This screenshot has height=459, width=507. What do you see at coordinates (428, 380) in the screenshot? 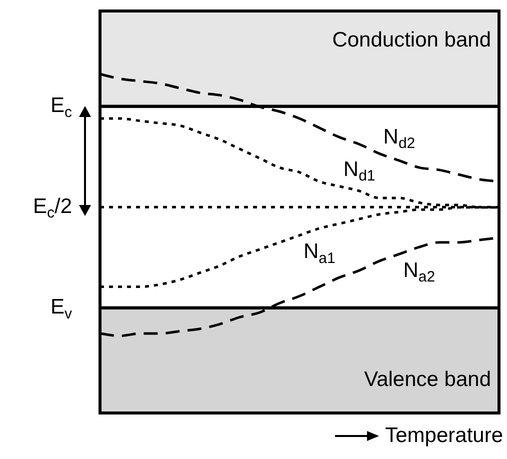
I see `band-label: Valence band` at bounding box center [428, 380].